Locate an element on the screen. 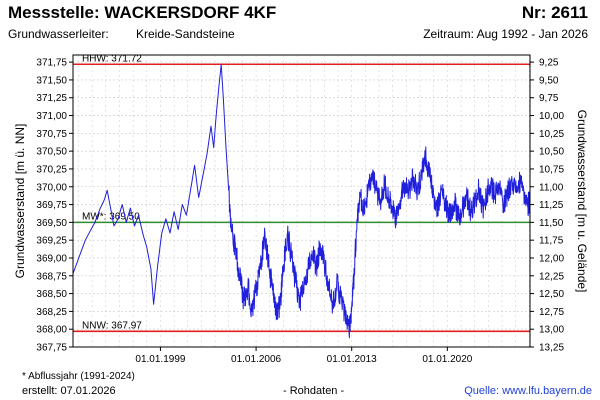  y-right-tick-label: 13,00 is located at coordinates (551, 330).